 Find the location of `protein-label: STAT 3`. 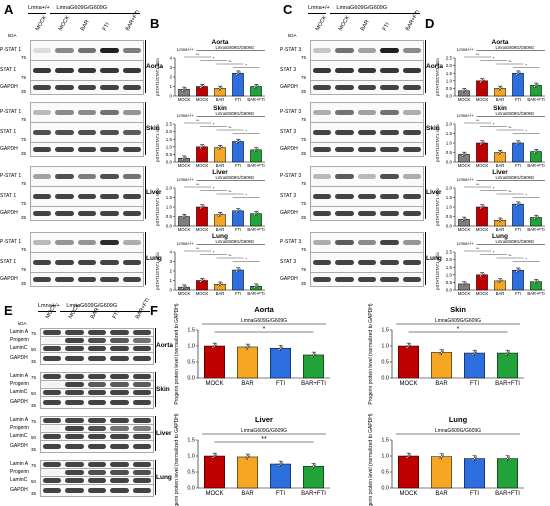

protein-label: STAT 3 is located at coordinates (288, 195).